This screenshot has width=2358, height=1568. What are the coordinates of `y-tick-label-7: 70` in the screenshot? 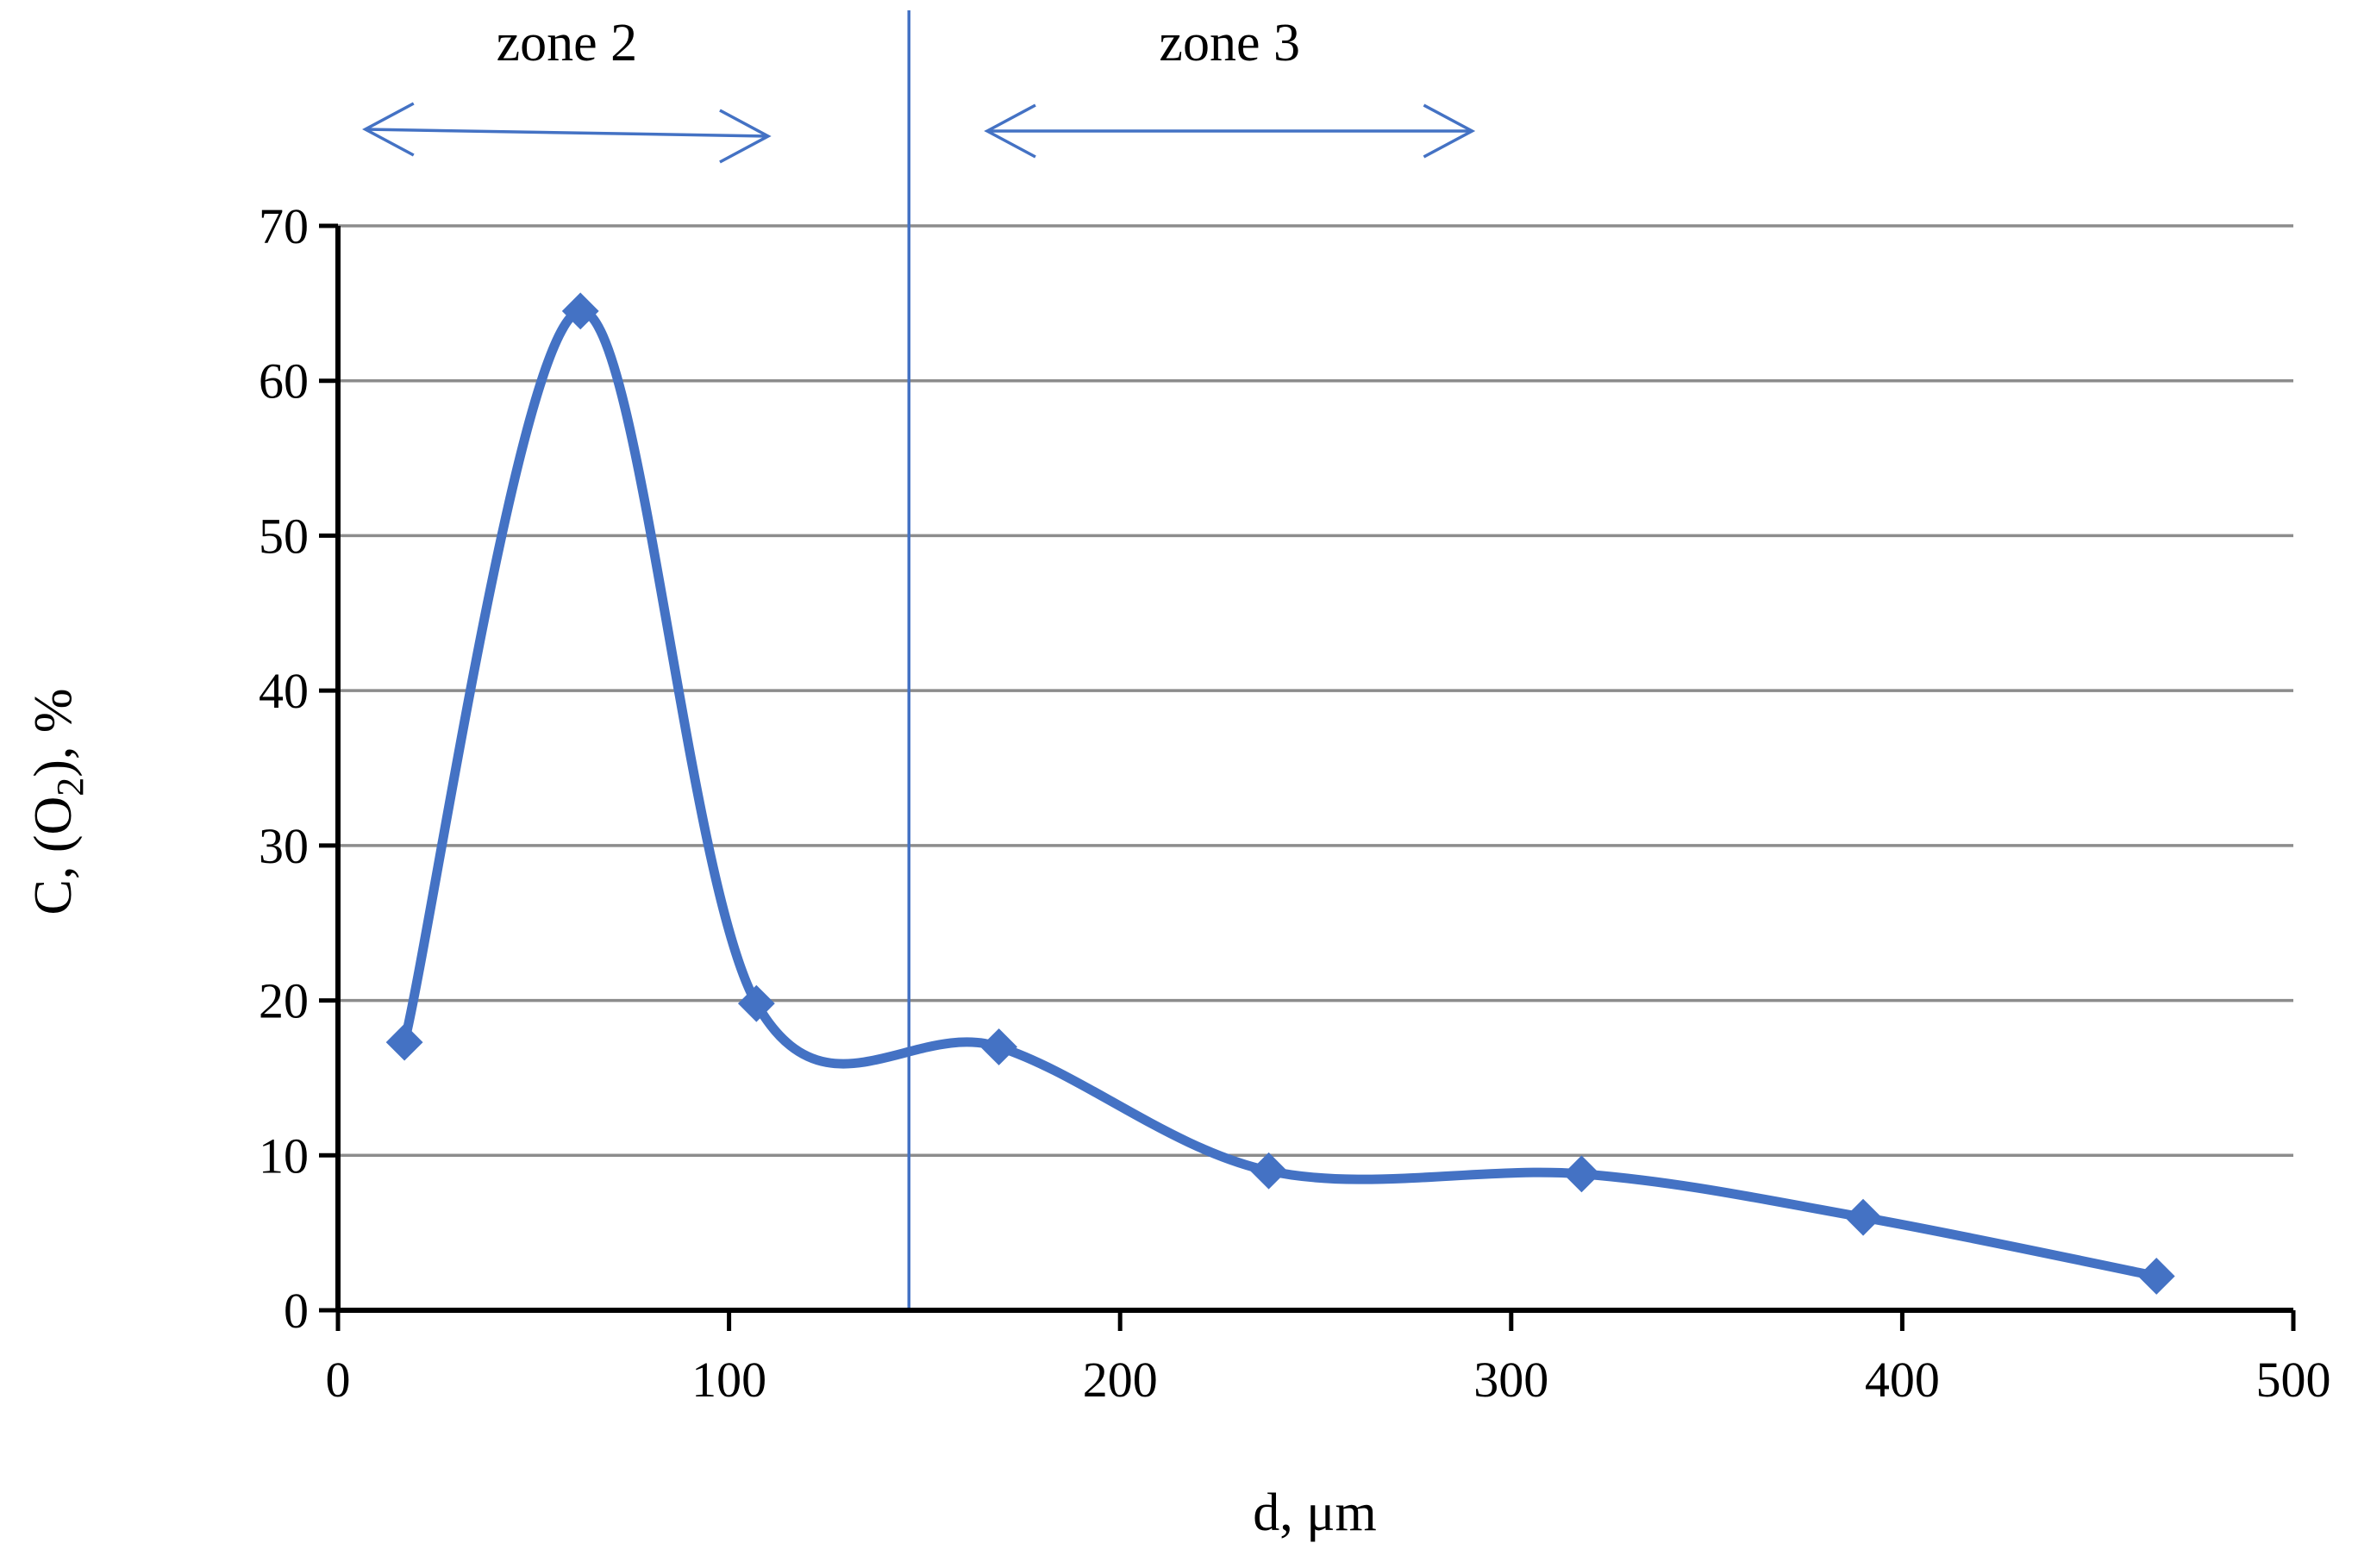 It's located at (284, 226).